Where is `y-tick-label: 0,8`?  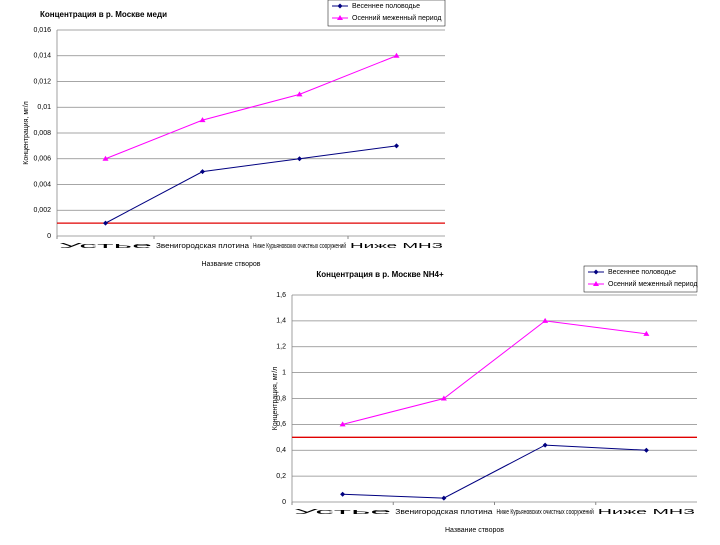
y-tick-label: 0,8 is located at coordinates (281, 398).